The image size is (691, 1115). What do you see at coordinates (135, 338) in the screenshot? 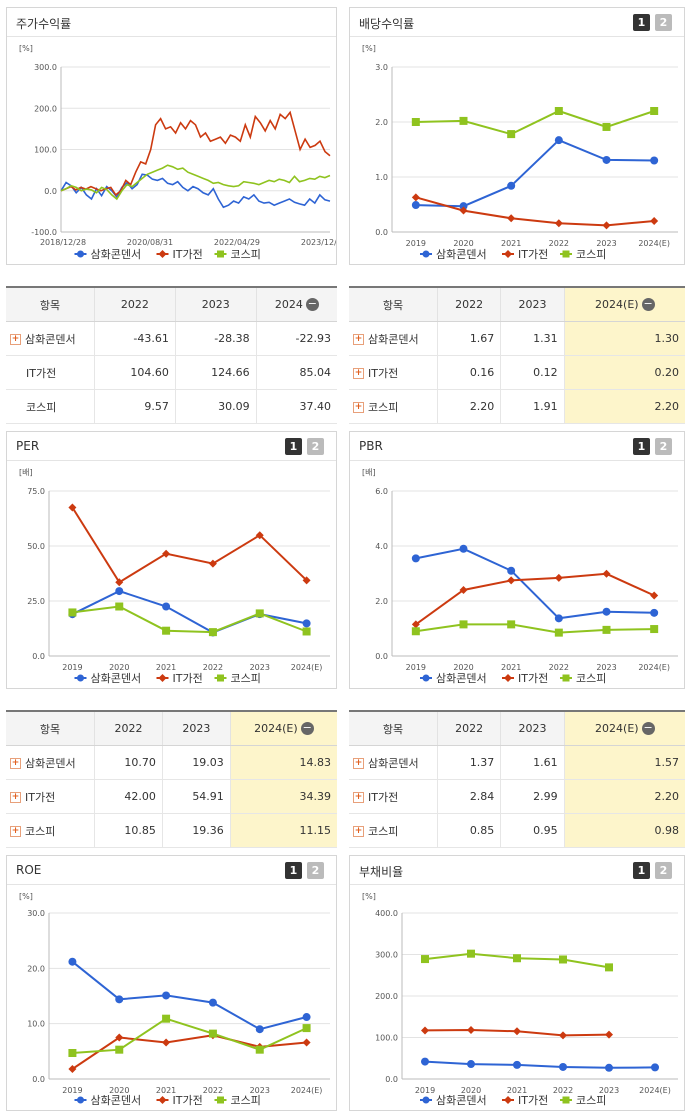
I see `value-cell: -43.61` at bounding box center [135, 338].